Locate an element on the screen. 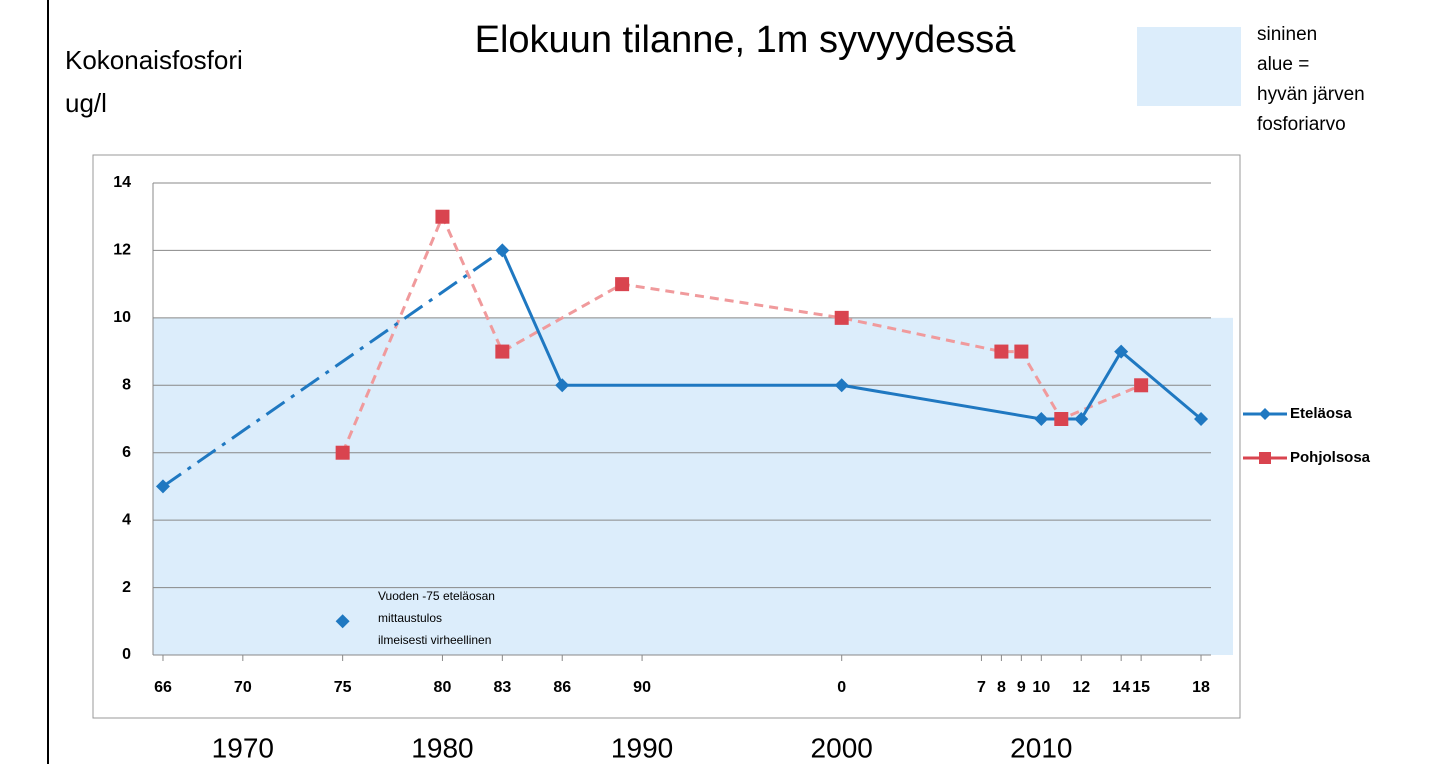  x-tick-label: 80 is located at coordinates (443, 687).